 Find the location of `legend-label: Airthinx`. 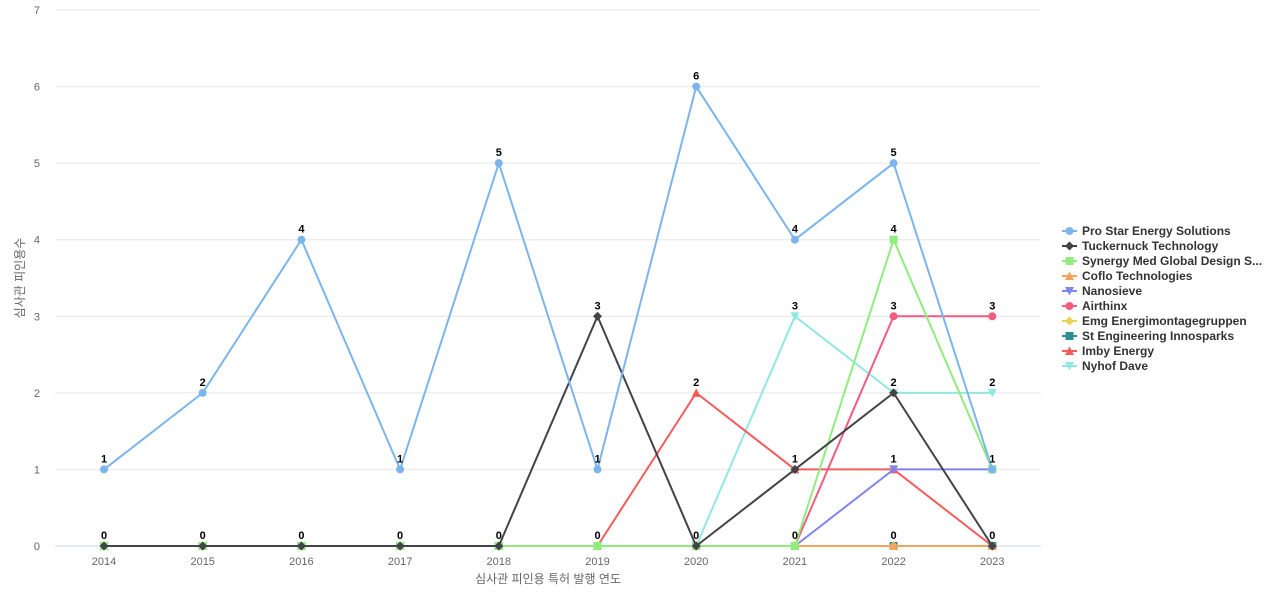

legend-label: Airthinx is located at coordinates (1105, 306).